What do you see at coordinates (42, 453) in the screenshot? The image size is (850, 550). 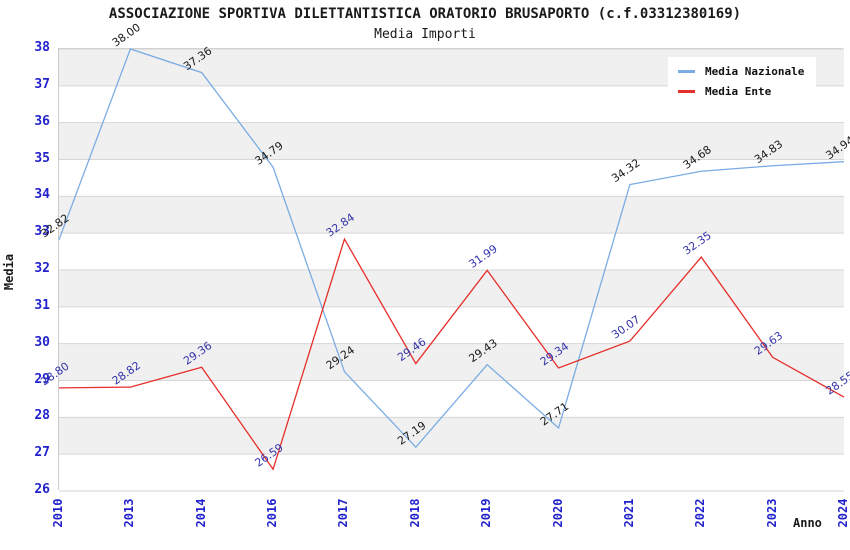 I see `y-tick-label: 27` at bounding box center [42, 453].